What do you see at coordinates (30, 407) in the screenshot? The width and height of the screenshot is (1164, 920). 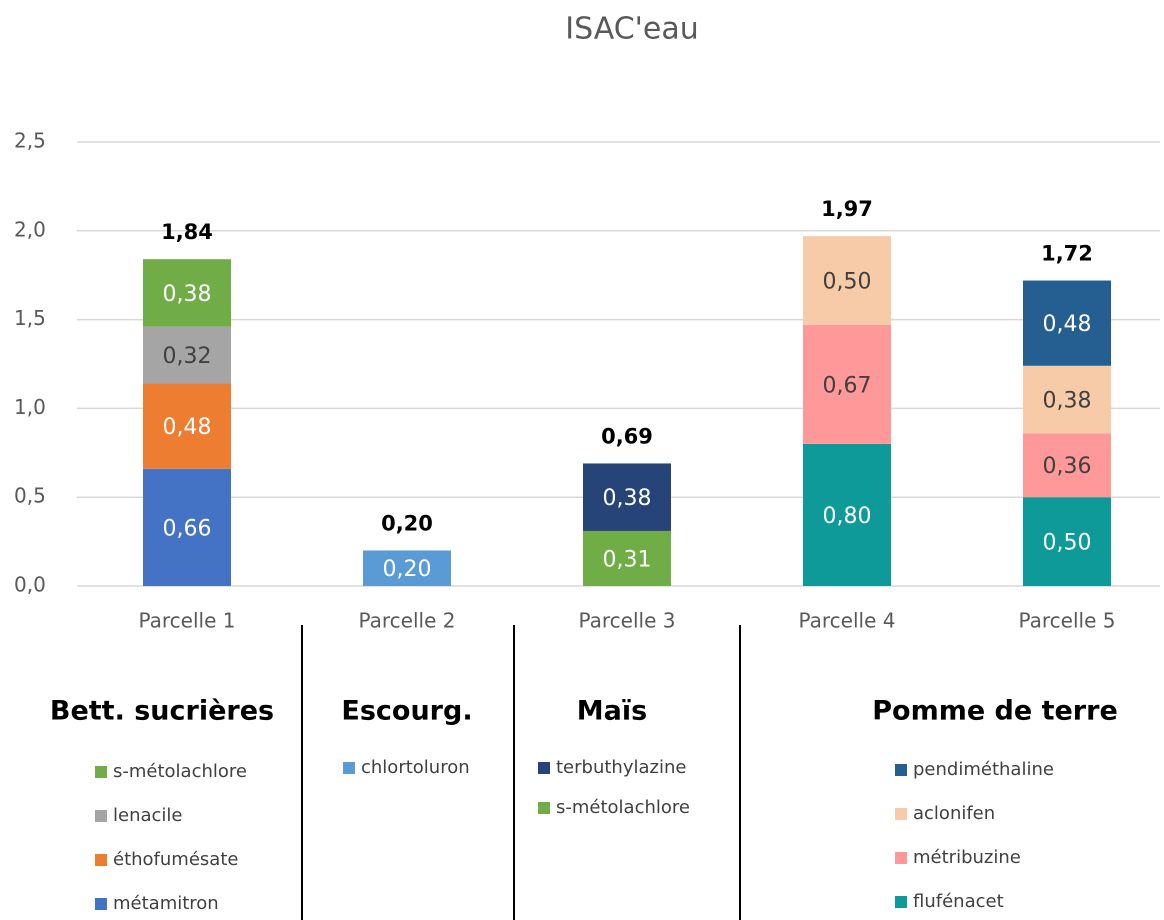 I see `y-tick-label: 1,0` at bounding box center [30, 407].